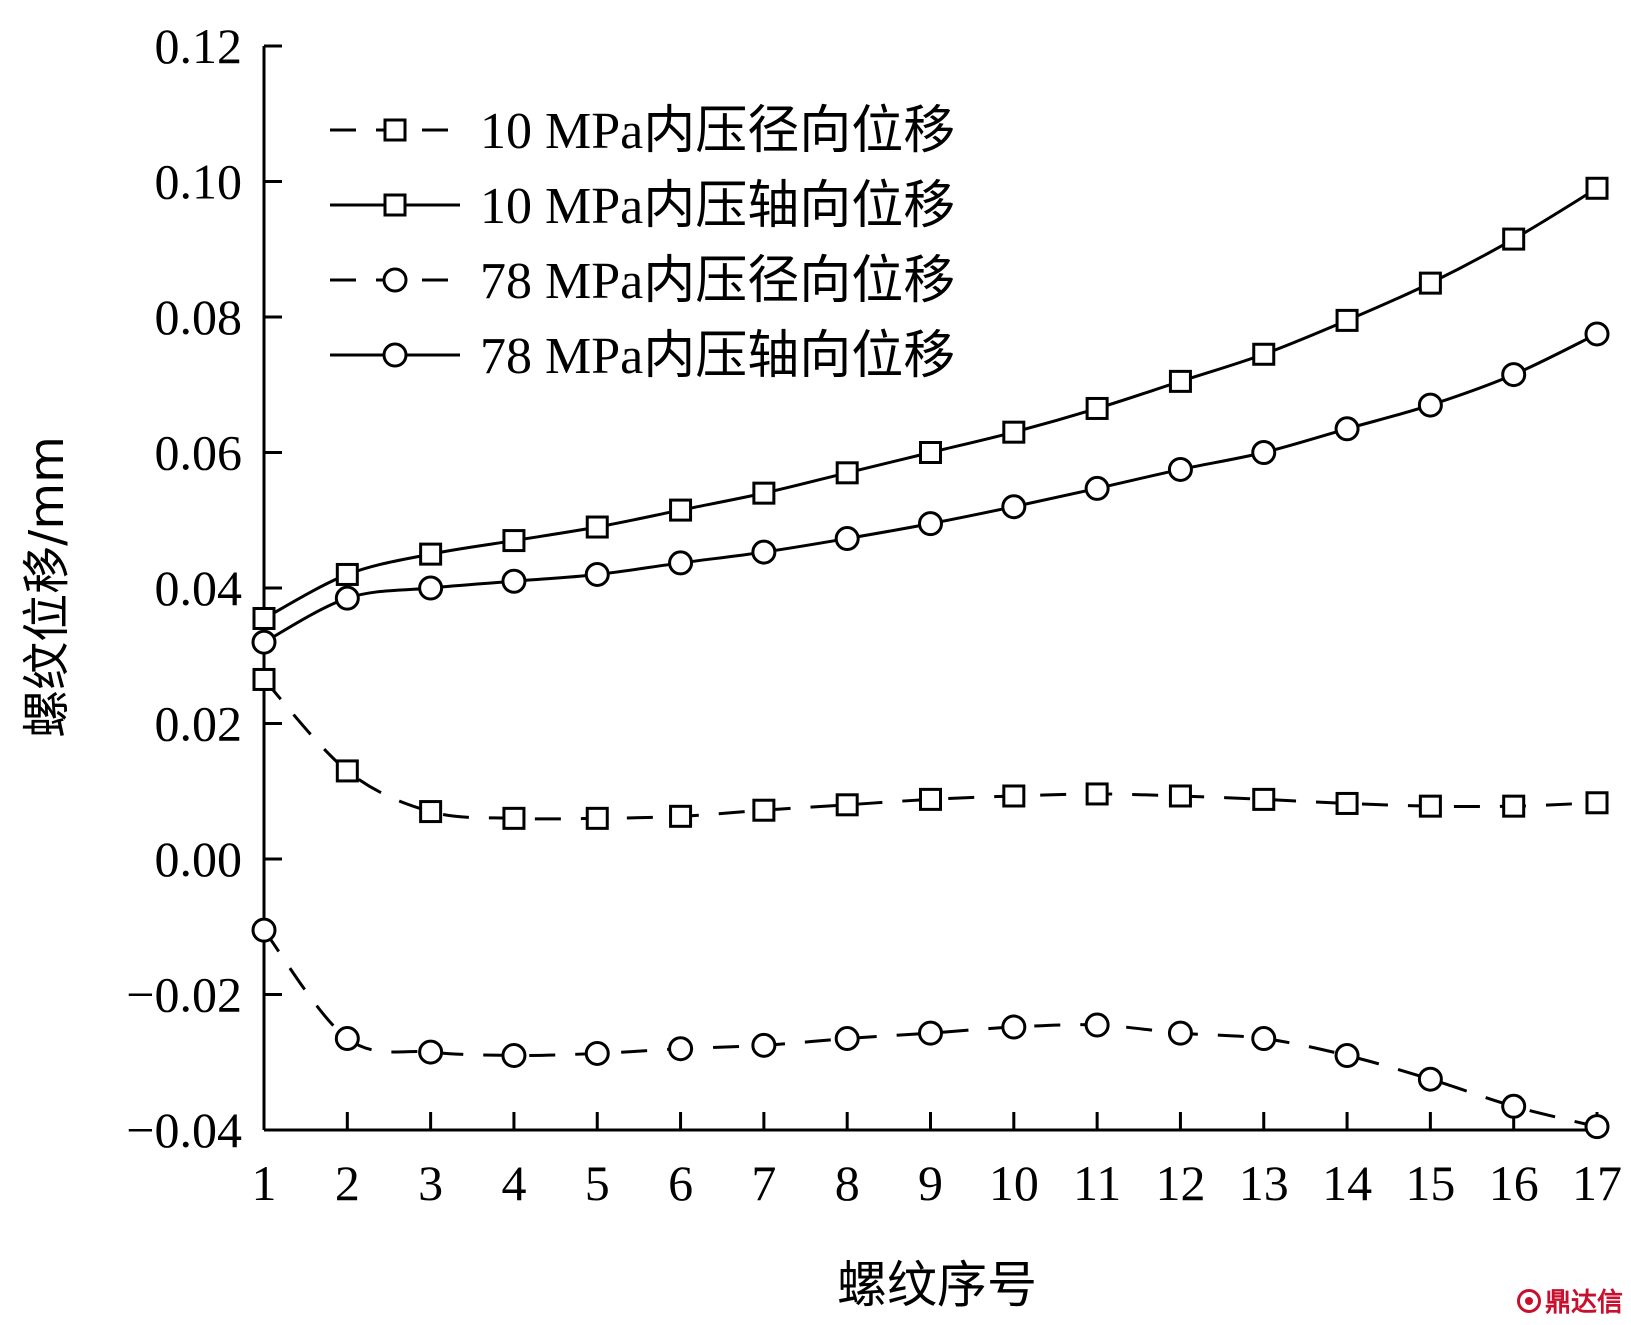  I want to click on y-tick-label: 0.10, so click(199, 182).